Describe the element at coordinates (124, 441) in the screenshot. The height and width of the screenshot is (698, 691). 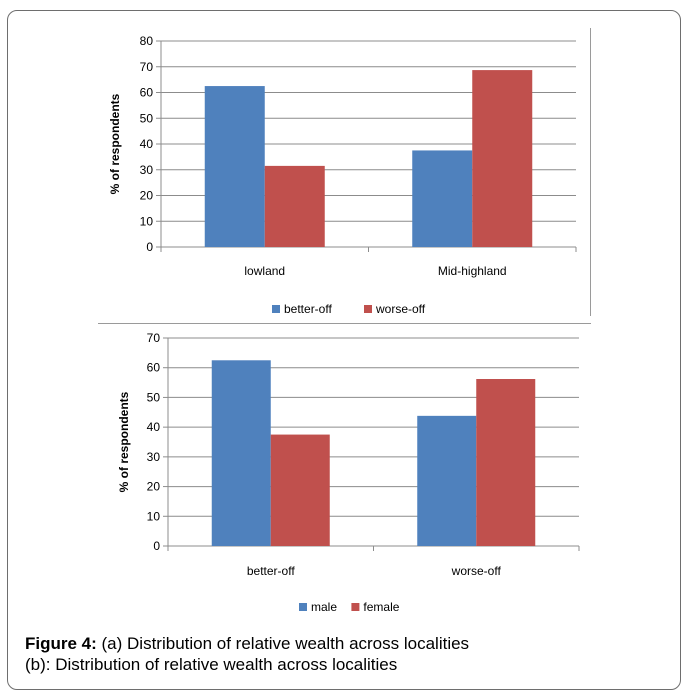
I see `chart-b-y-axis-label: % of respondents` at that location.